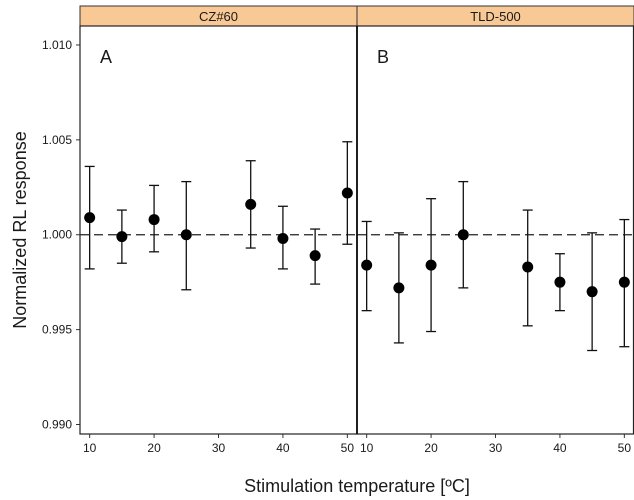 The height and width of the screenshot is (500, 634). I want to click on panel-strip-label: CZ#60, so click(218, 16).